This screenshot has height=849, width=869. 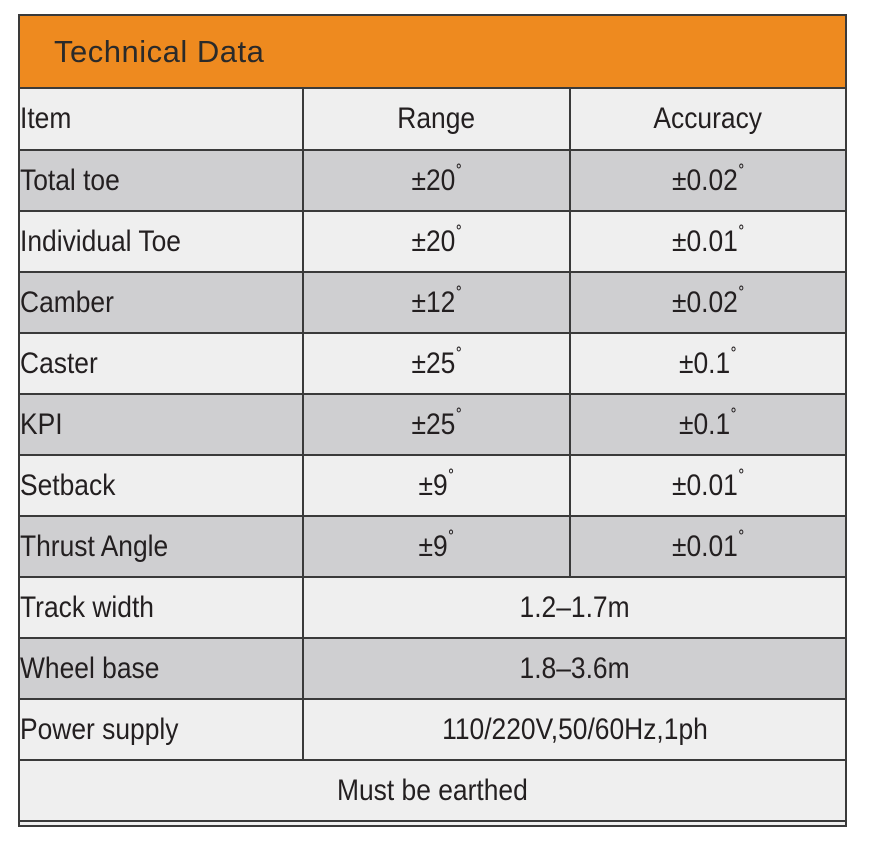 I want to click on row-item-label: Individual Toe, so click(x=162, y=241).